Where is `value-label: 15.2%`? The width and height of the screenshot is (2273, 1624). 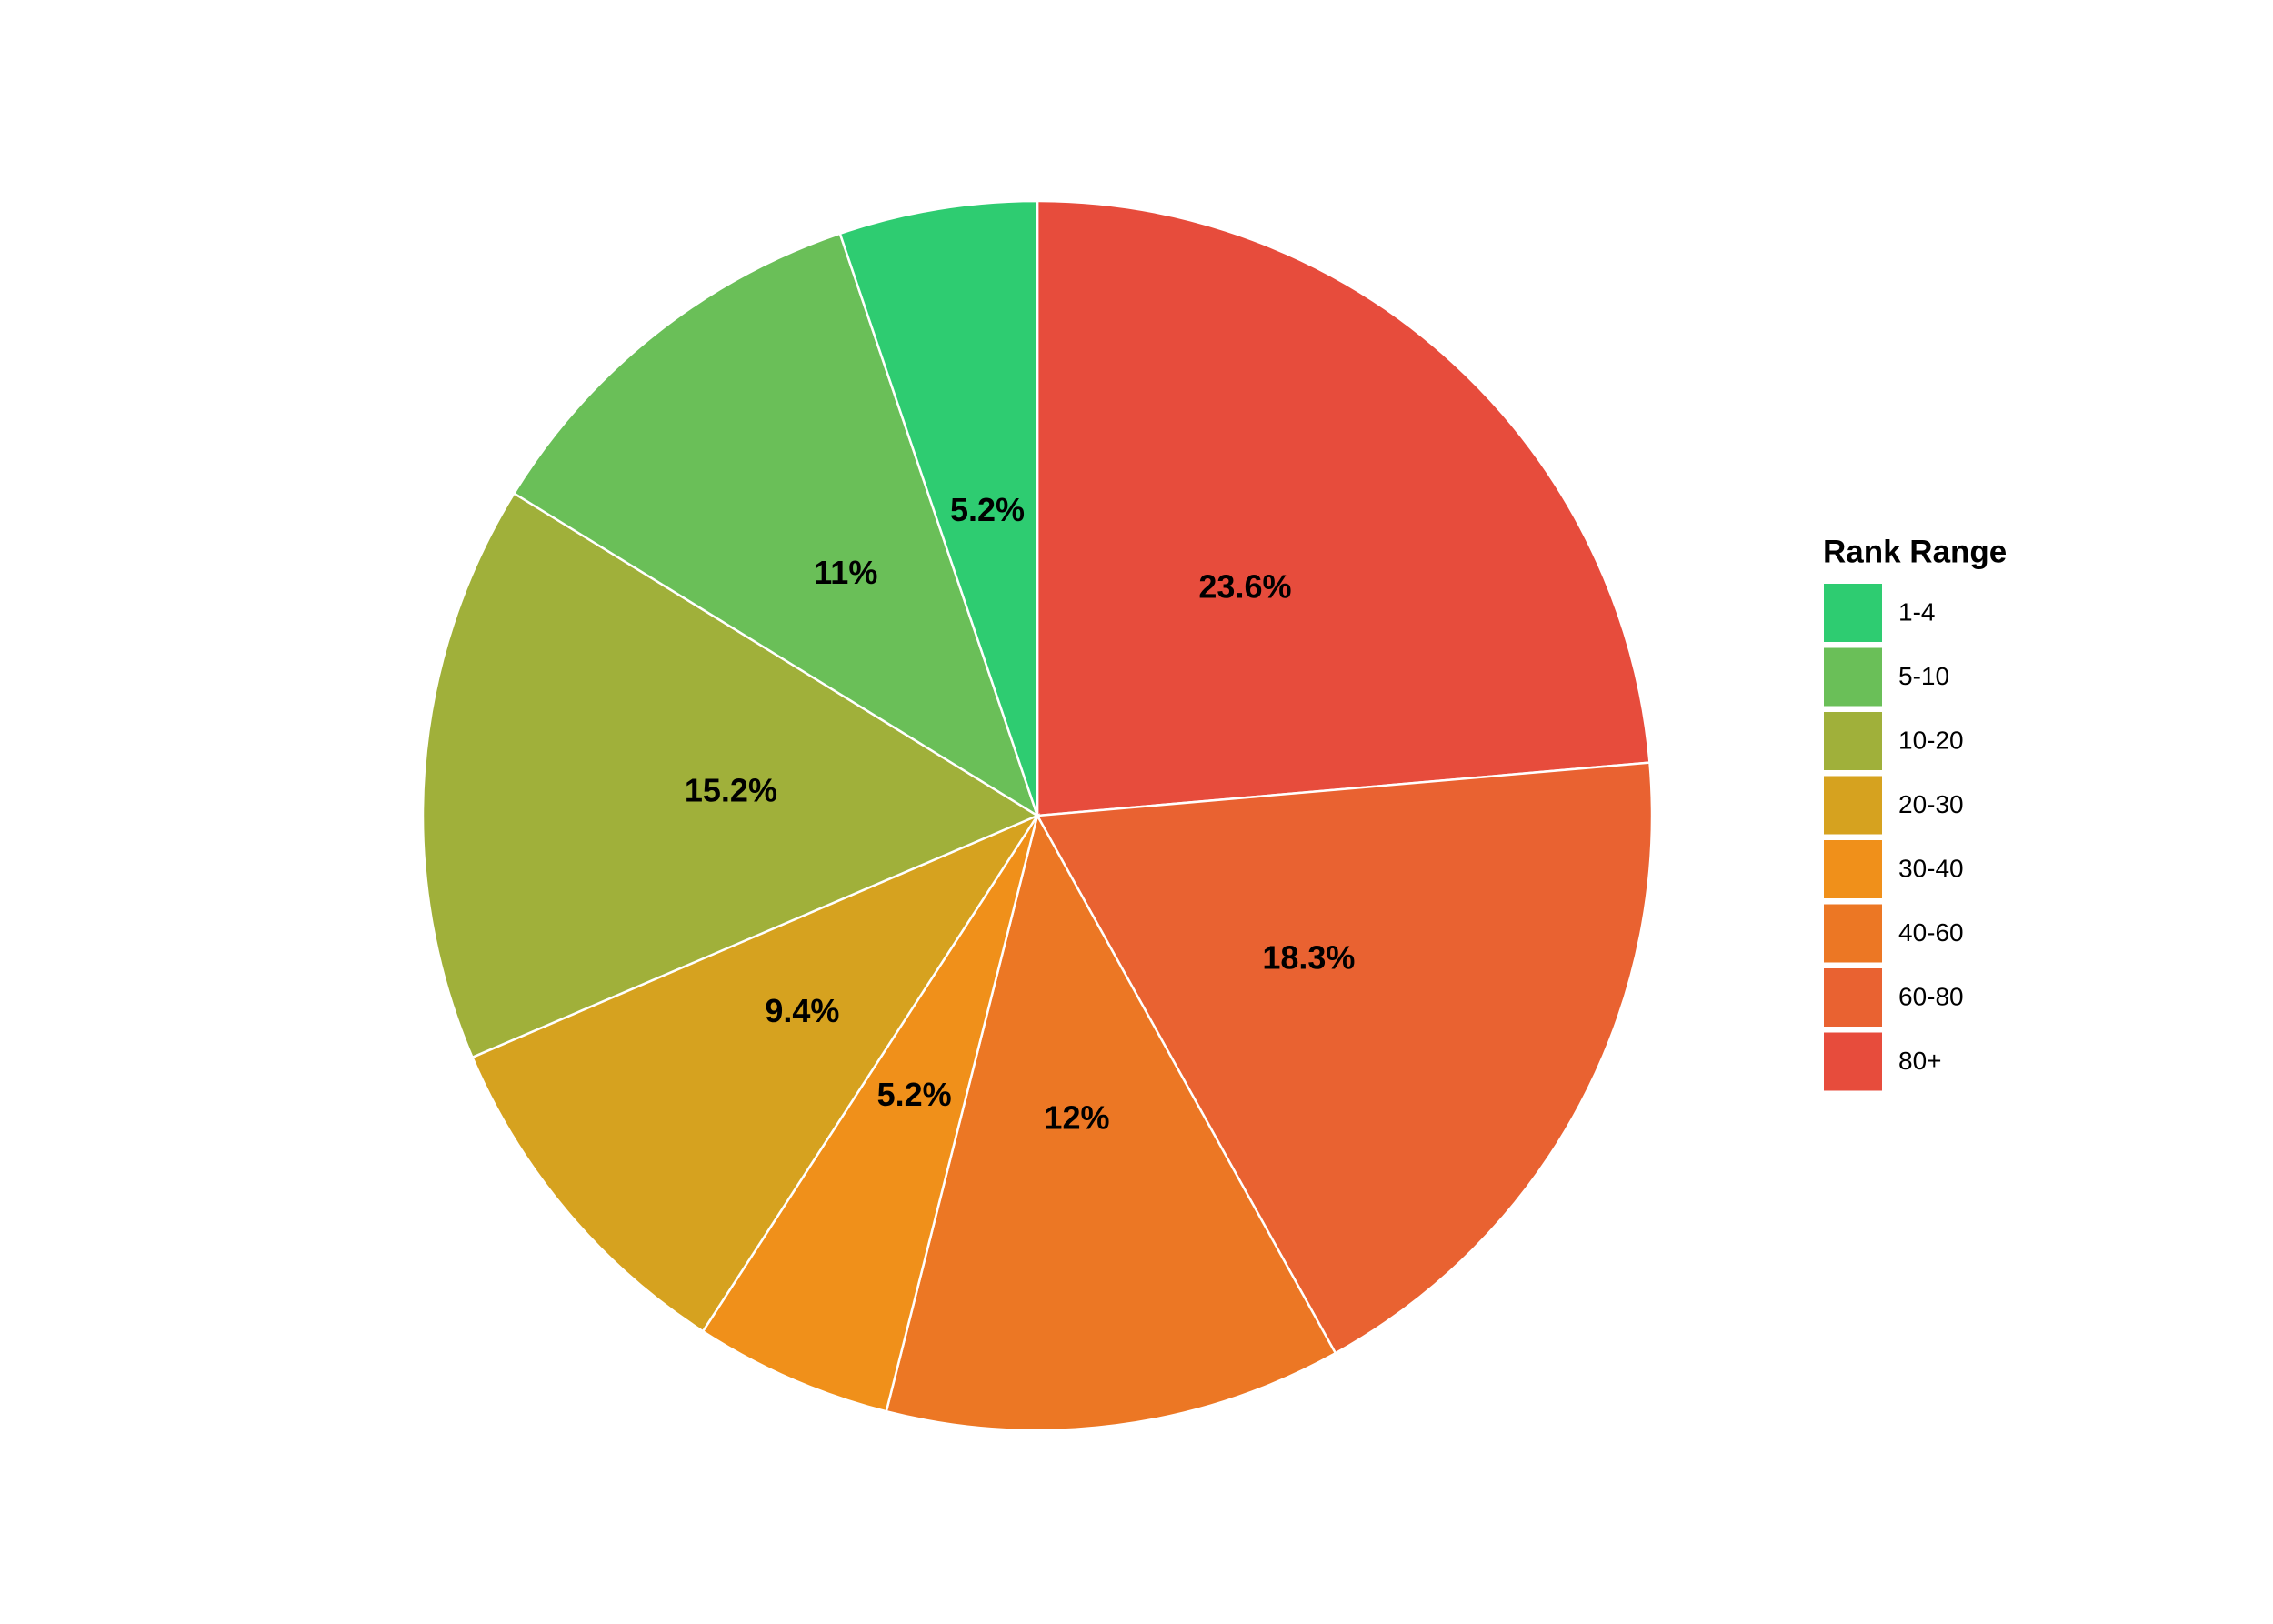
value-label: 15.2% is located at coordinates (731, 790).